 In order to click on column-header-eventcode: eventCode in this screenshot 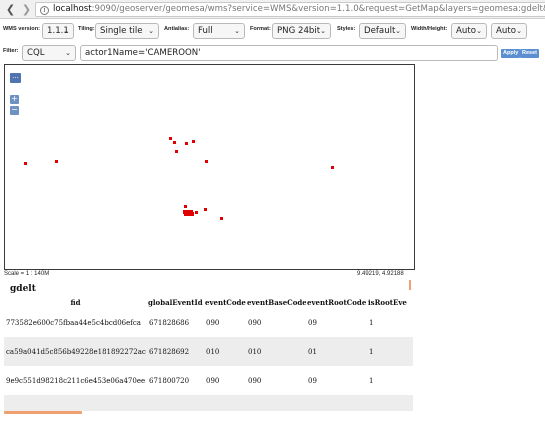, I will do `click(225, 302)`.